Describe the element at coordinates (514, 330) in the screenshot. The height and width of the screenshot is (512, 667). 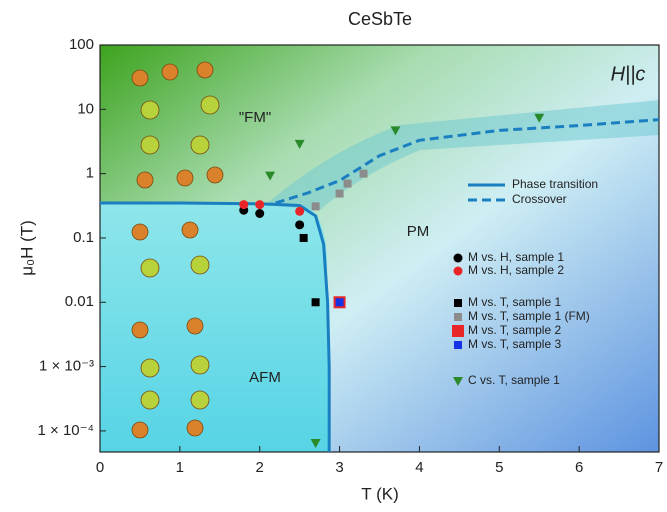
I see `legend-label: M vs. T, sample 2` at that location.